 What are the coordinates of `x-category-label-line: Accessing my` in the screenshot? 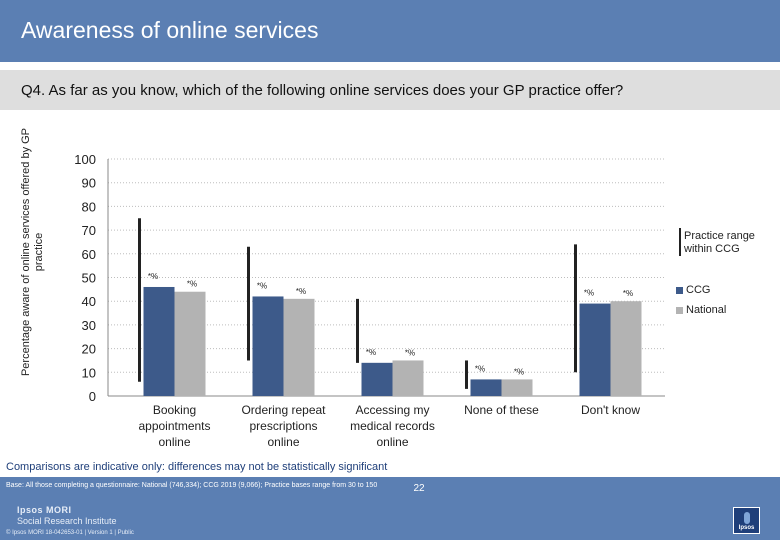 It's located at (392, 410).